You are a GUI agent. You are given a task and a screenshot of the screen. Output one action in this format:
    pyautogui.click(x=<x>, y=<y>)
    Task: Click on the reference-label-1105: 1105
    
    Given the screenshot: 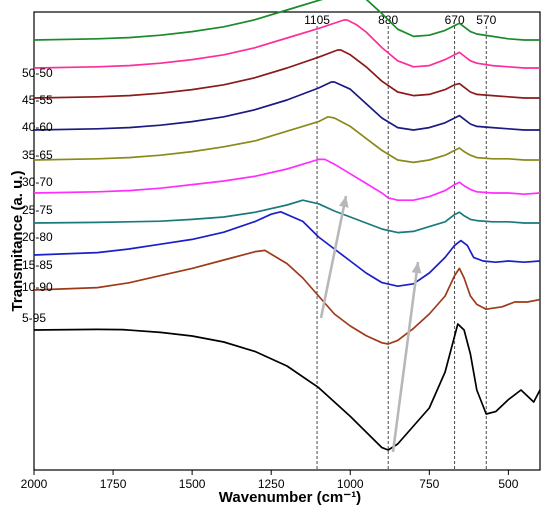 What is the action you would take?
    pyautogui.click(x=317, y=20)
    